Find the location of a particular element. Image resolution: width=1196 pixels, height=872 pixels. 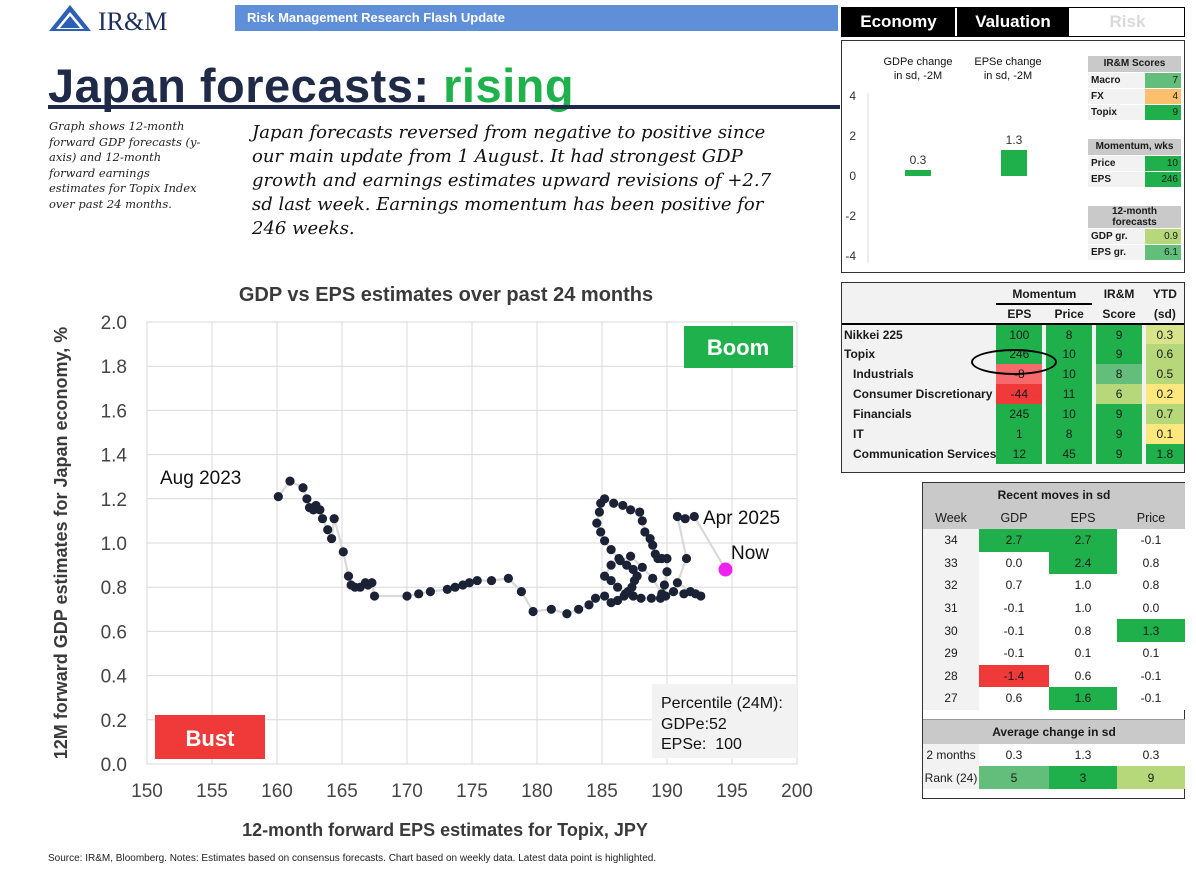

gdp-cell: 0.0 is located at coordinates (1014, 563).